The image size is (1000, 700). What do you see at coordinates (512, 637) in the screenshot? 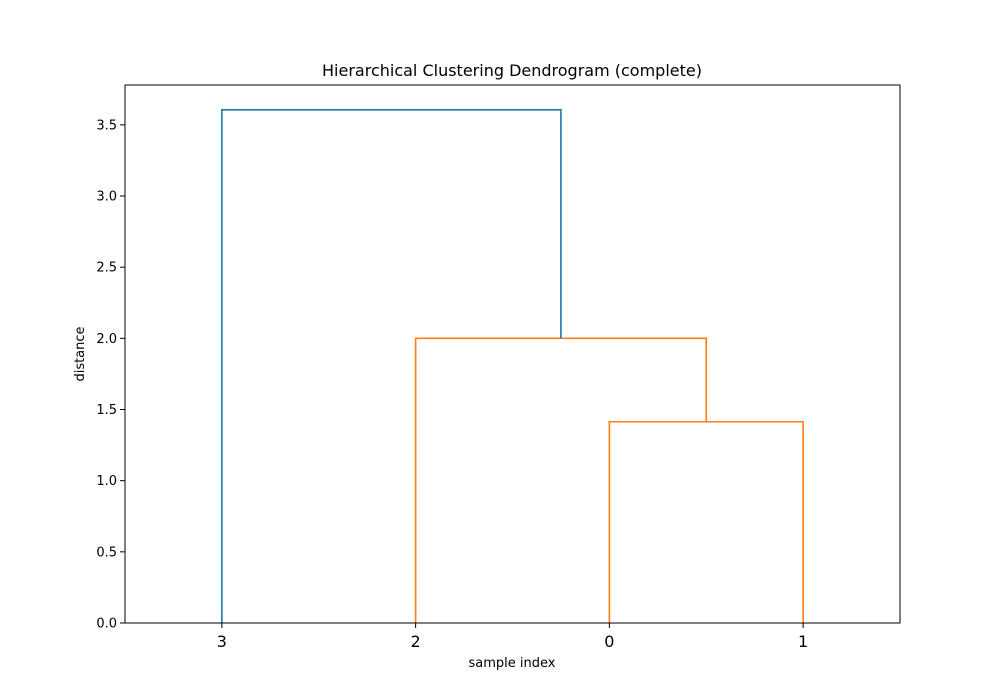
I see `x-axis: 3 2 0 1` at bounding box center [512, 637].